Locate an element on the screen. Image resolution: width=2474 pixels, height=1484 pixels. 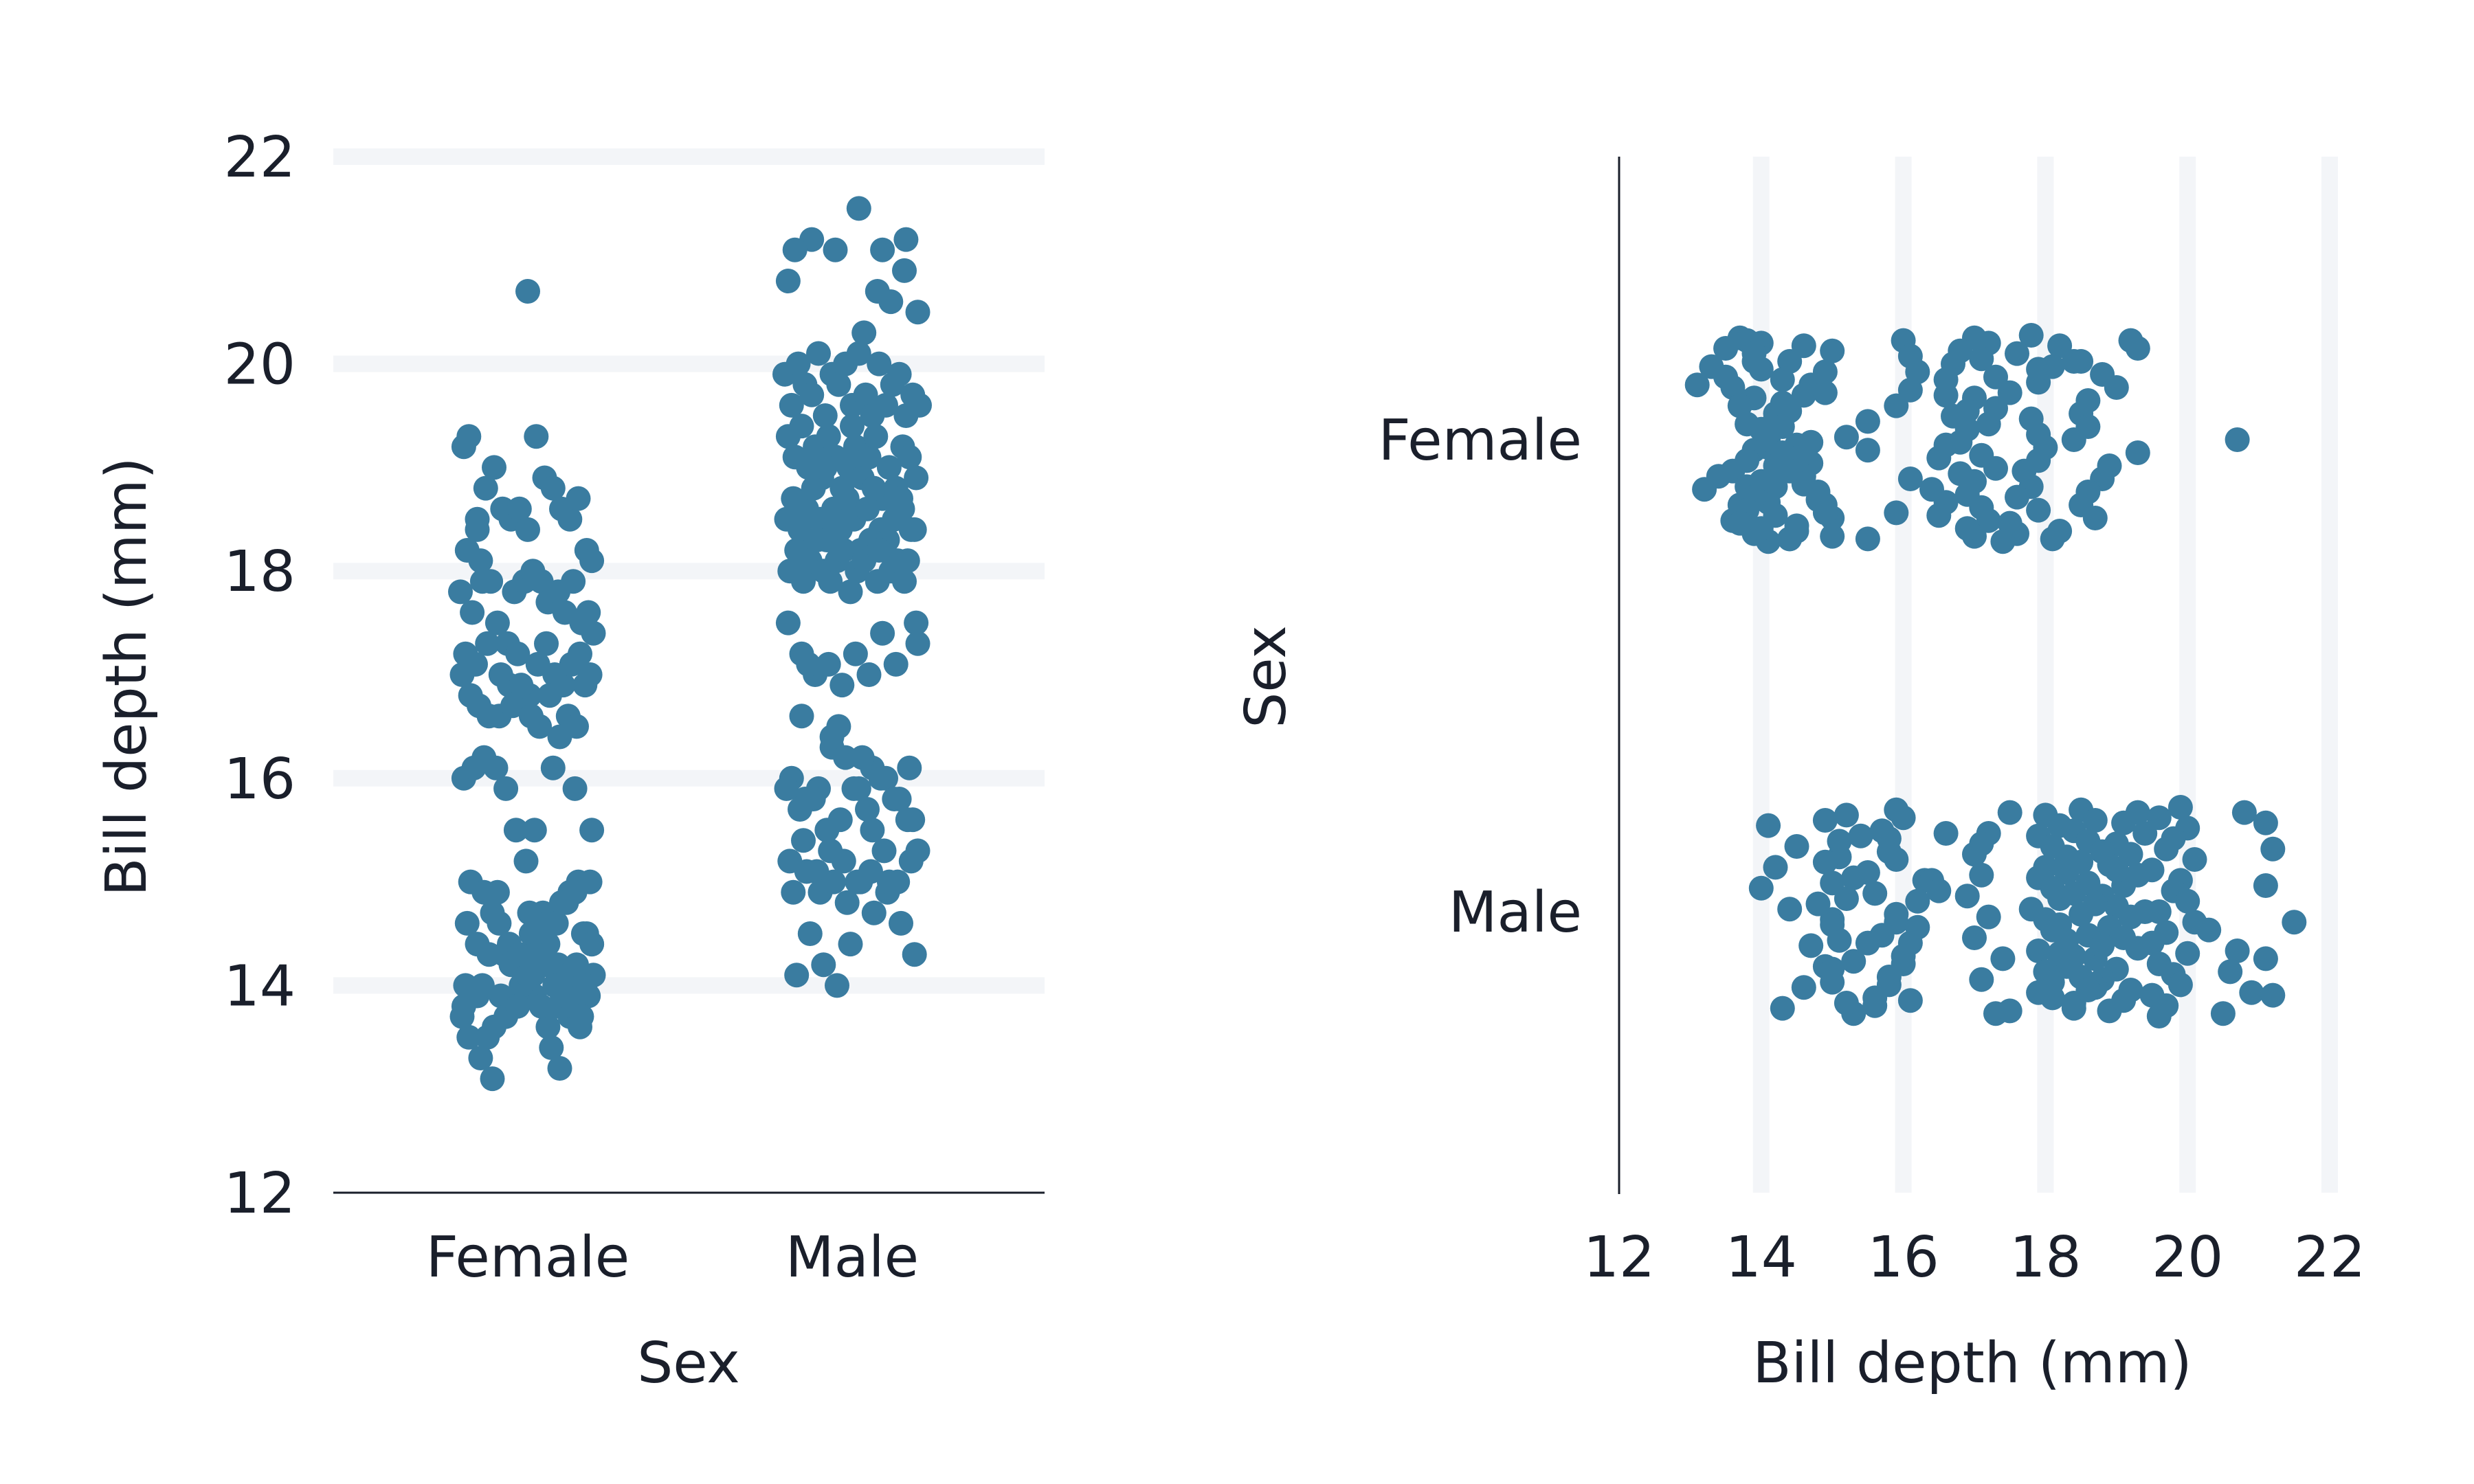
left-y-tick-label: 18 is located at coordinates (260, 572).